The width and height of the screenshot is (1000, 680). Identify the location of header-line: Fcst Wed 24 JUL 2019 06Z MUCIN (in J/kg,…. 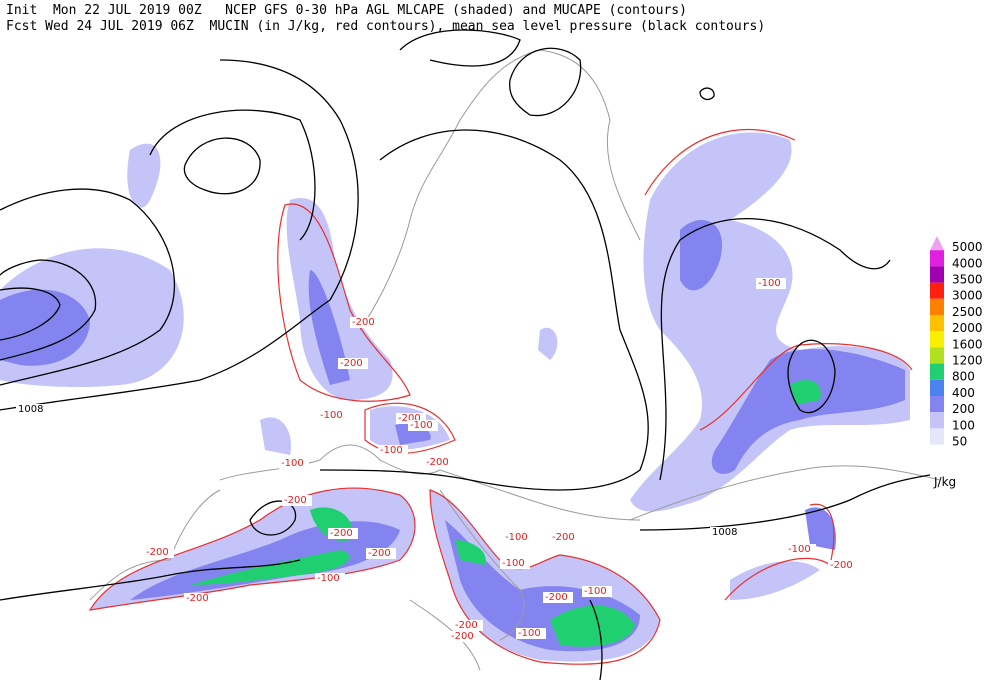
(385, 26).